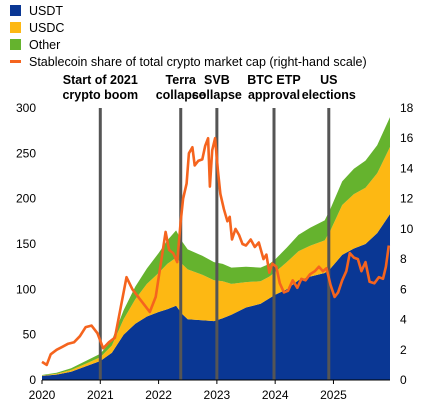 The image size is (437, 406). What do you see at coordinates (217, 80) in the screenshot?
I see `event-label-2-0: SVB` at bounding box center [217, 80].